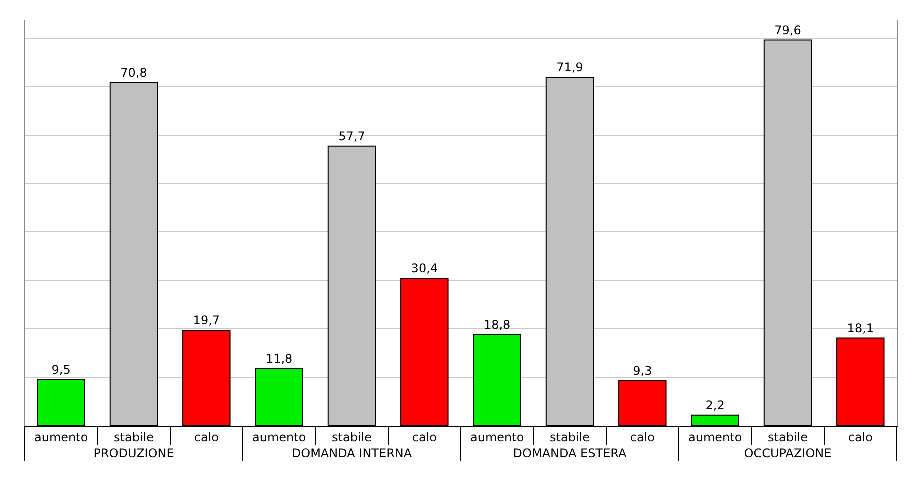  I want to click on data-label: 57,7, so click(352, 136).